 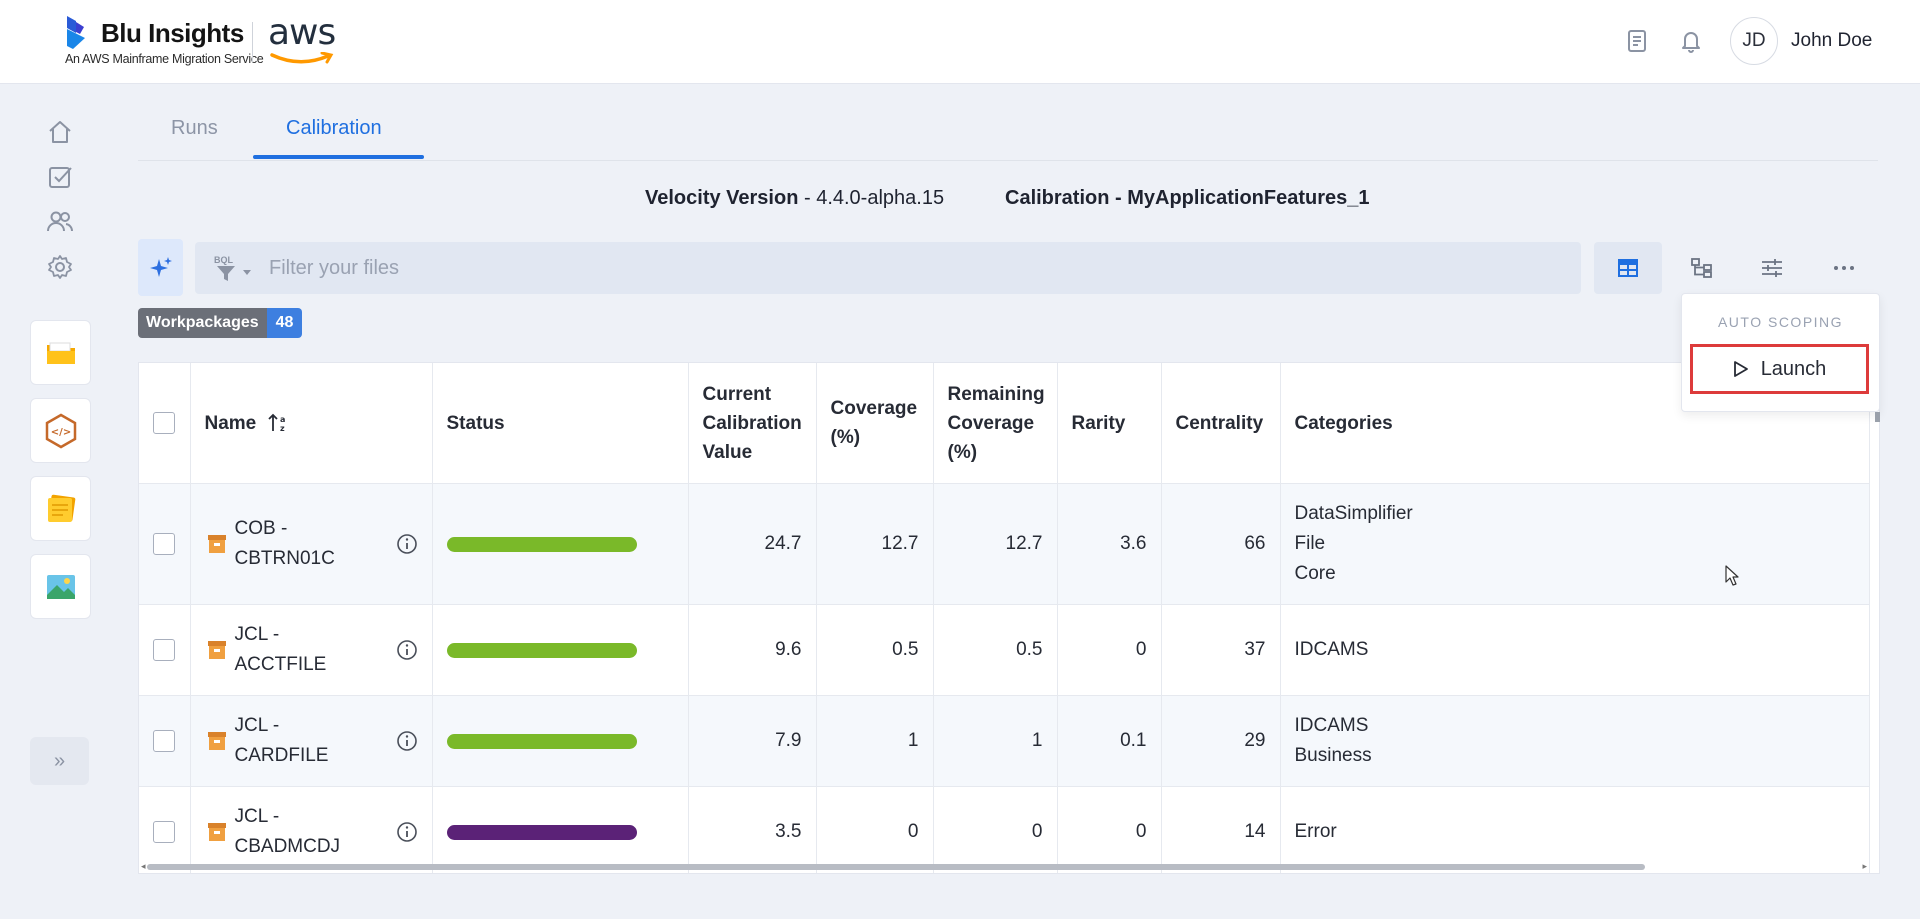 What do you see at coordinates (194, 128) in the screenshot?
I see `tab-runs: Runs` at bounding box center [194, 128].